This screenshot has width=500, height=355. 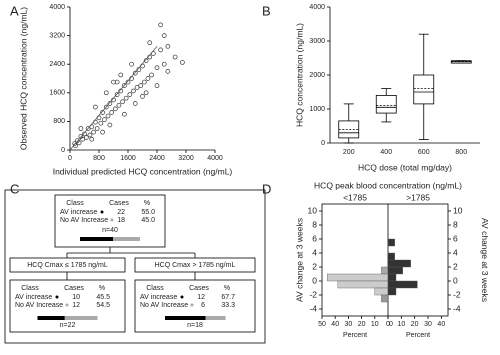 I want to click on x-tick-label: 10, so click(x=401, y=324).